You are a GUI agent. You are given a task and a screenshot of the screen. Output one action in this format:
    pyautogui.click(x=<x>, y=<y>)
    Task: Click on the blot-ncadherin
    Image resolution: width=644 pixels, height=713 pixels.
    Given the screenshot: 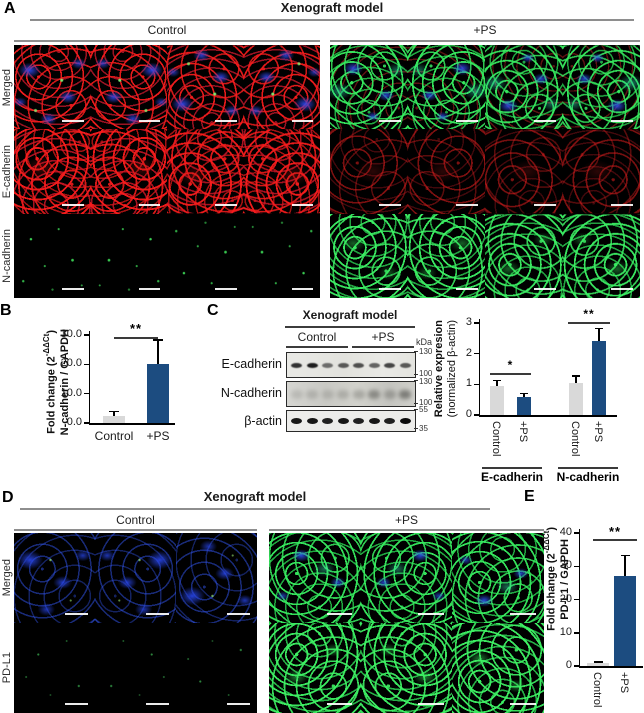 What is the action you would take?
    pyautogui.click(x=351, y=394)
    